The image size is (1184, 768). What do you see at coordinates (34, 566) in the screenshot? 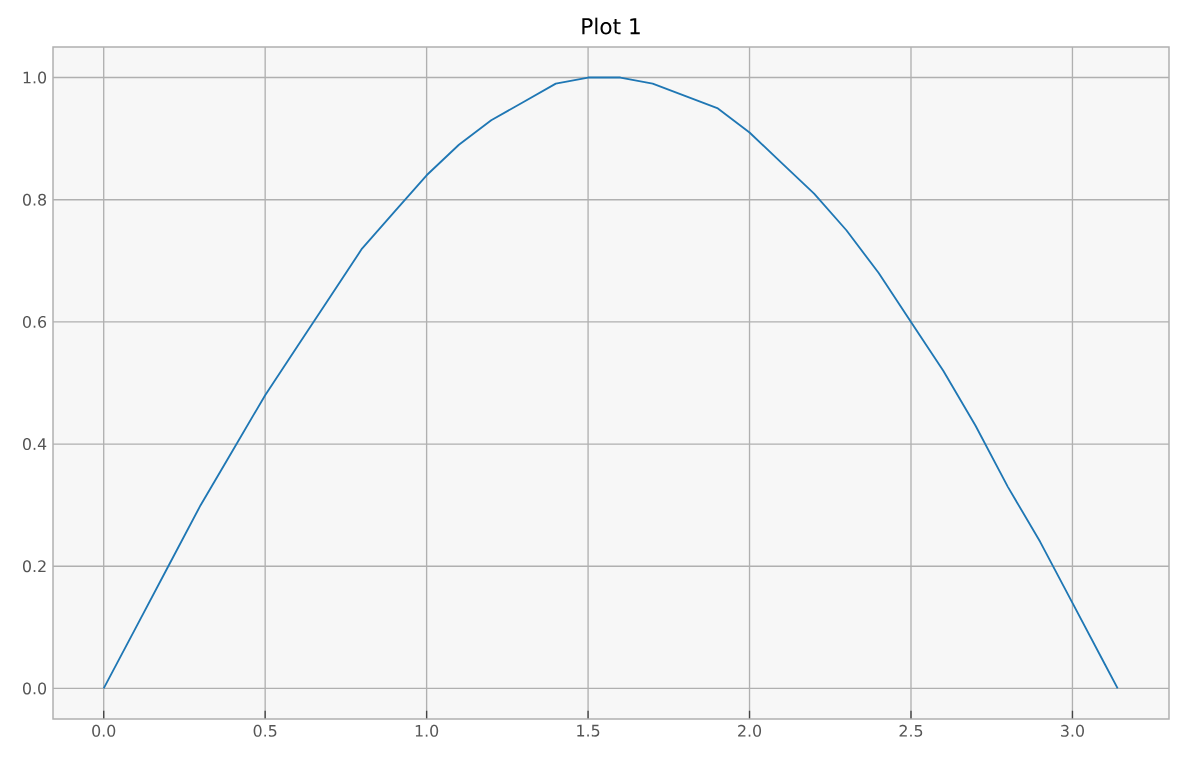
I see `y-tick-label: 0.2` at bounding box center [34, 566].